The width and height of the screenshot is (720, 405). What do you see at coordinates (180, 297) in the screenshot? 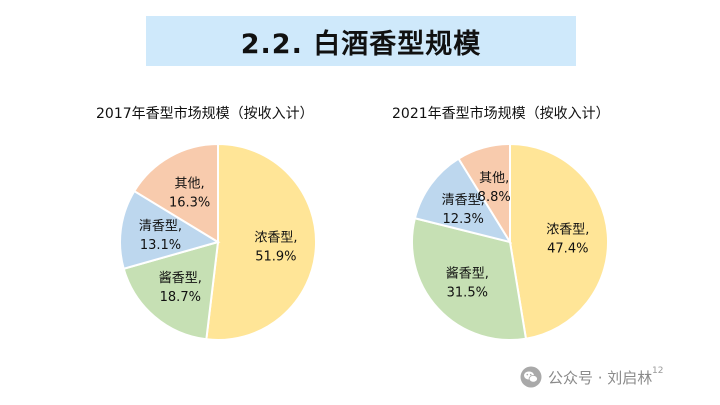
I see `slice-value-2017-1: 18.7%` at bounding box center [180, 297].